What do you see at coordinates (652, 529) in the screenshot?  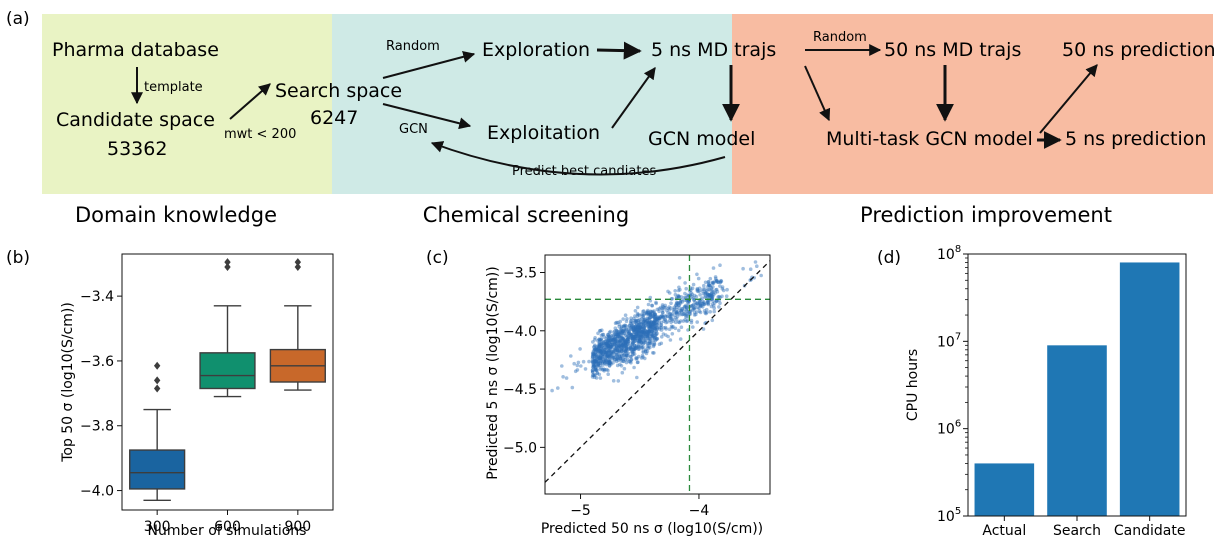 I see `x-axis-label-c: Predicted 50 ns σ (log10(S/cm))` at bounding box center [652, 529].